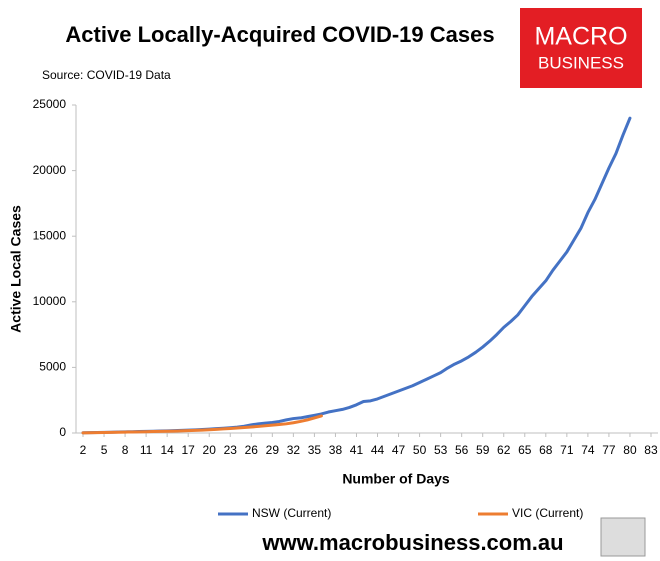 The height and width of the screenshot is (561, 660). What do you see at coordinates (83, 450) in the screenshot?
I see `x-tick-label: 2` at bounding box center [83, 450].